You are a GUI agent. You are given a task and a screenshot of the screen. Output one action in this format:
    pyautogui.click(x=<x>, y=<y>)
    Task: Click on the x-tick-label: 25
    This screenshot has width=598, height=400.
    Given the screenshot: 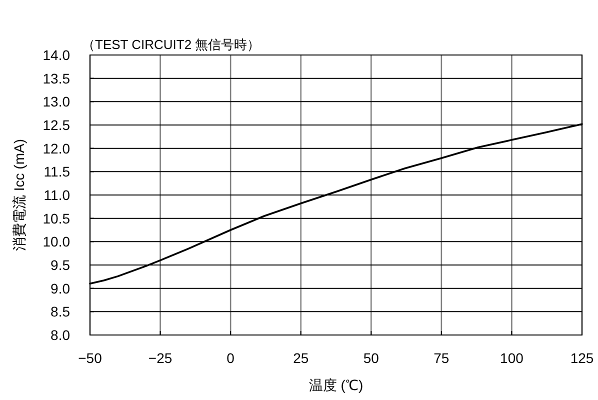 What is the action you would take?
    pyautogui.click(x=301, y=358)
    